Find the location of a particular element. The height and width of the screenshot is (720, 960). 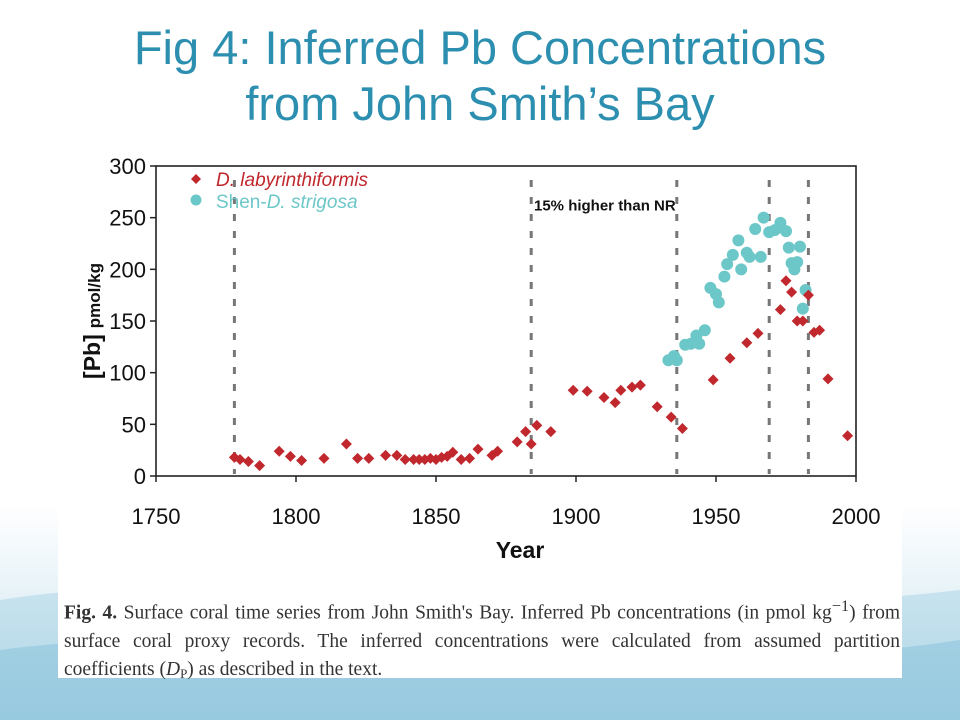

annotation-text: 15% higher than NR is located at coordinates (605, 205).